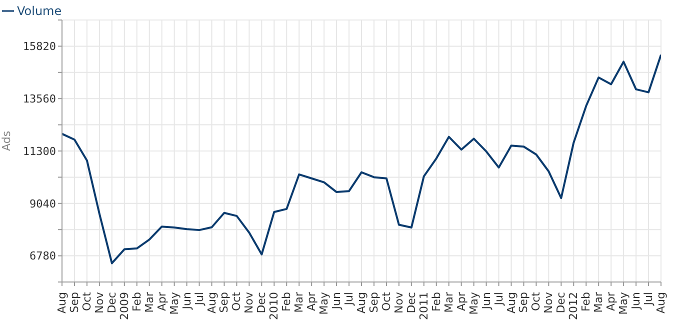 The height and width of the screenshot is (320, 679). I want to click on y-axis-title: Ads, so click(6, 140).